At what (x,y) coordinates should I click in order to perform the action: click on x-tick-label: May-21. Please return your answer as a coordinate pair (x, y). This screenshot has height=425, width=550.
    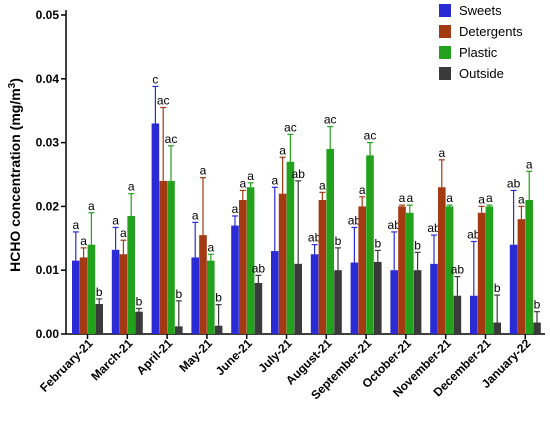
    Looking at the image, I should click on (195, 355).